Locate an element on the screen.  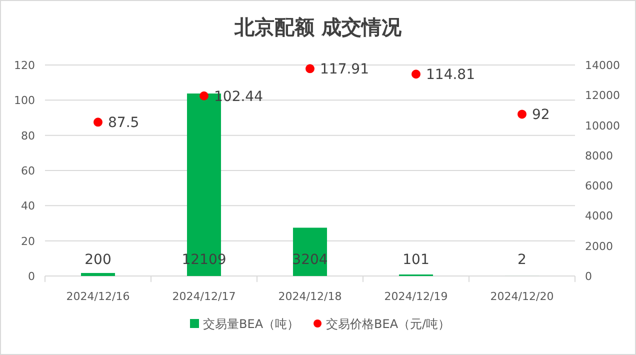
y2-tick-label: 4000 is located at coordinates (599, 216).